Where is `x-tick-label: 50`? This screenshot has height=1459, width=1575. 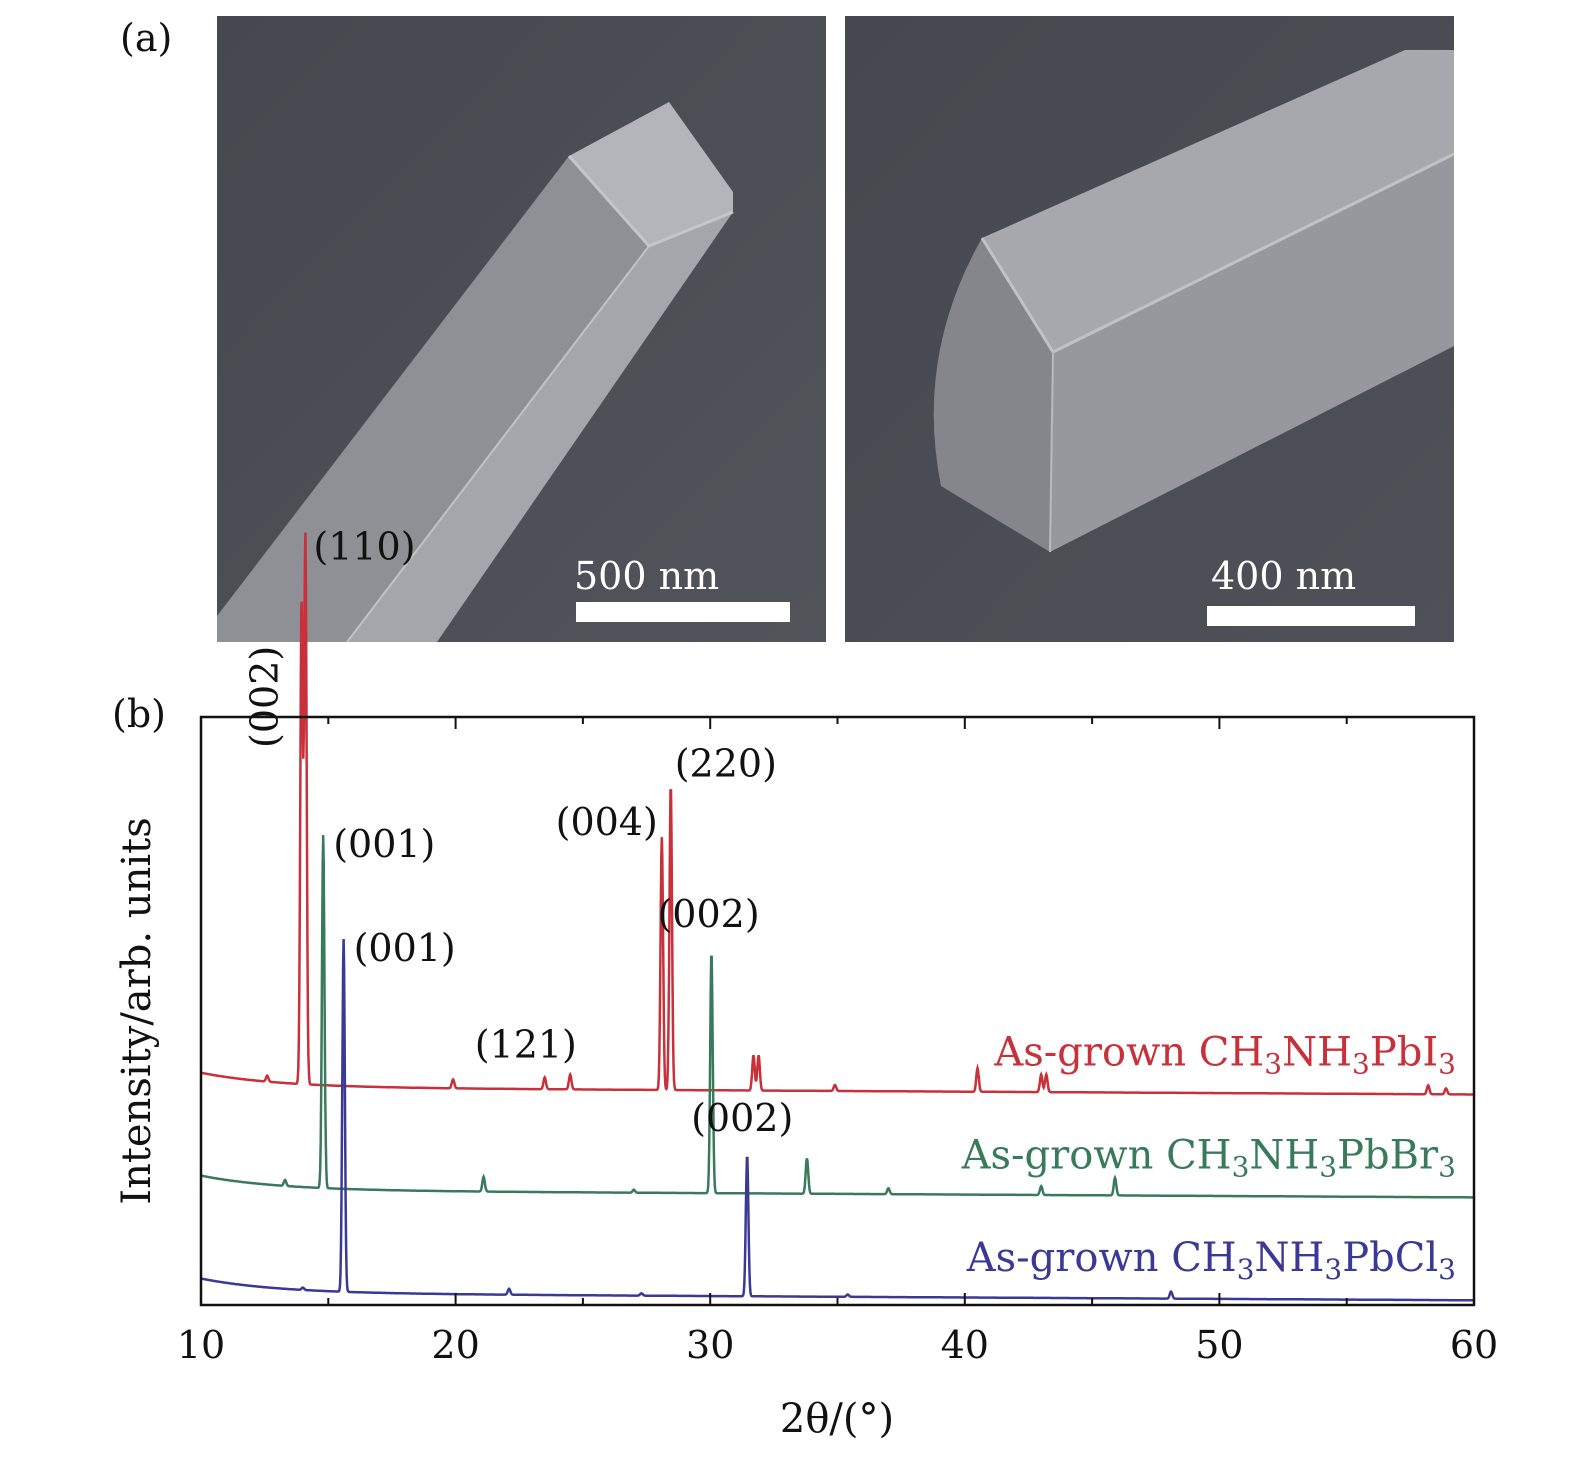 x-tick-label: 50 is located at coordinates (1219, 1345).